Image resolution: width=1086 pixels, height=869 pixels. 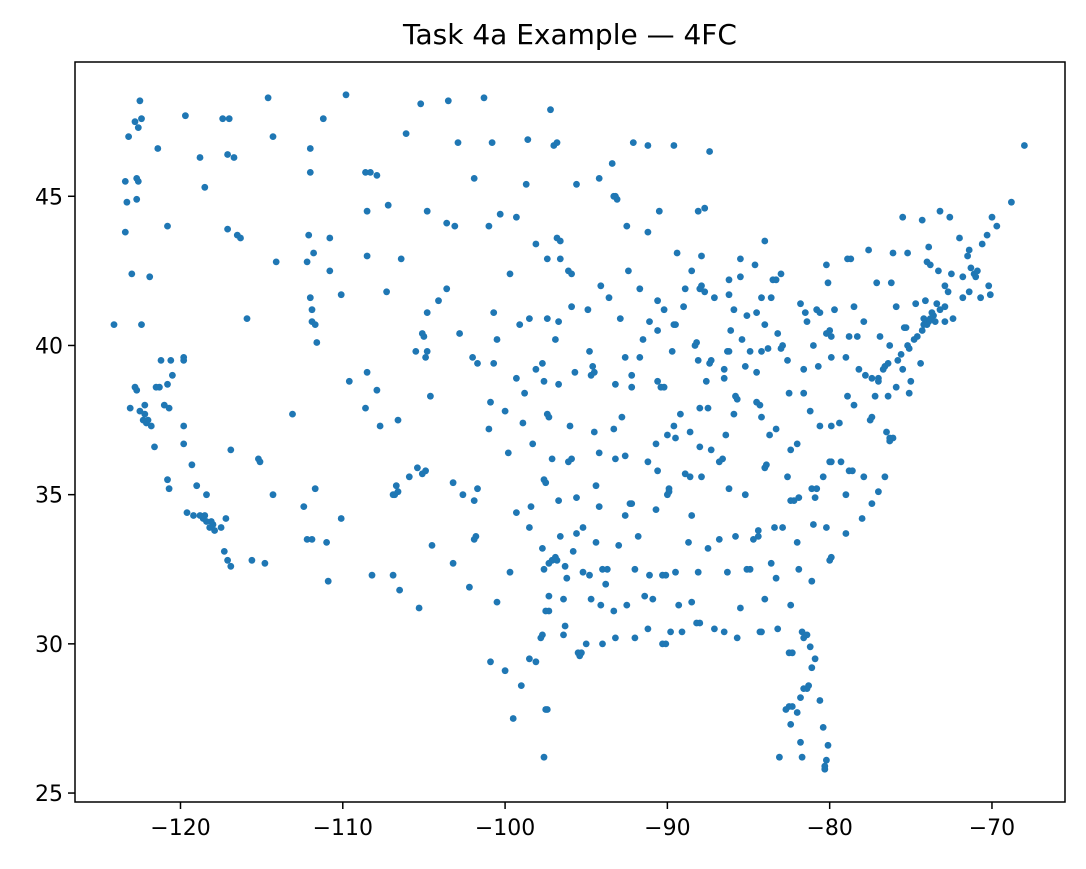 What do you see at coordinates (569, 34) in the screenshot?
I see `chart-title: Task 4a Example — 4FC` at bounding box center [569, 34].